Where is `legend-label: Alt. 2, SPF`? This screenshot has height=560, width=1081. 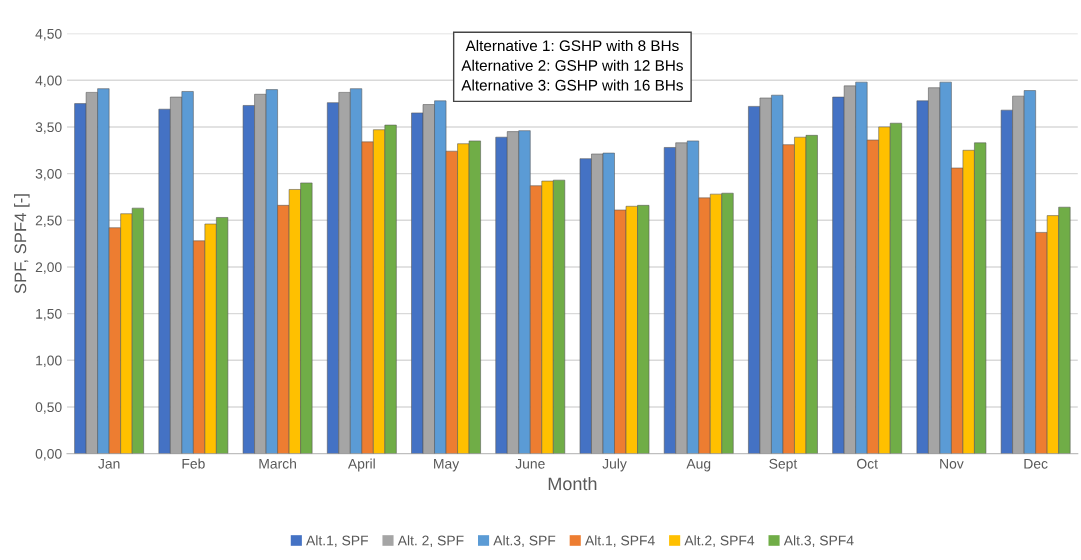 legend-label: Alt. 2, SPF is located at coordinates (430, 541).